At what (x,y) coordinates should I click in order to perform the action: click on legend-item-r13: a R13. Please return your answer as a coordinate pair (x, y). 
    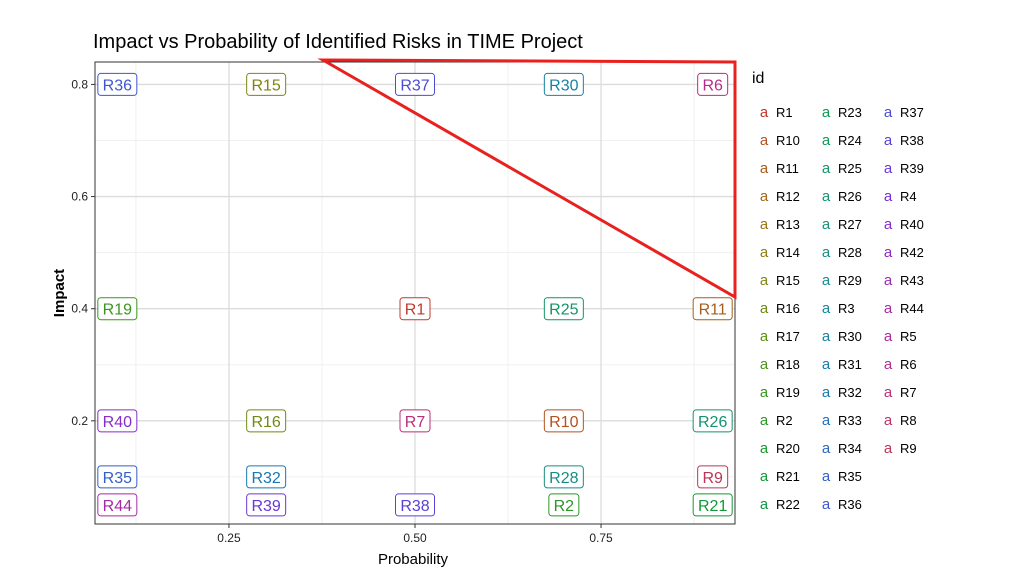
    Looking at the image, I should click on (778, 224).